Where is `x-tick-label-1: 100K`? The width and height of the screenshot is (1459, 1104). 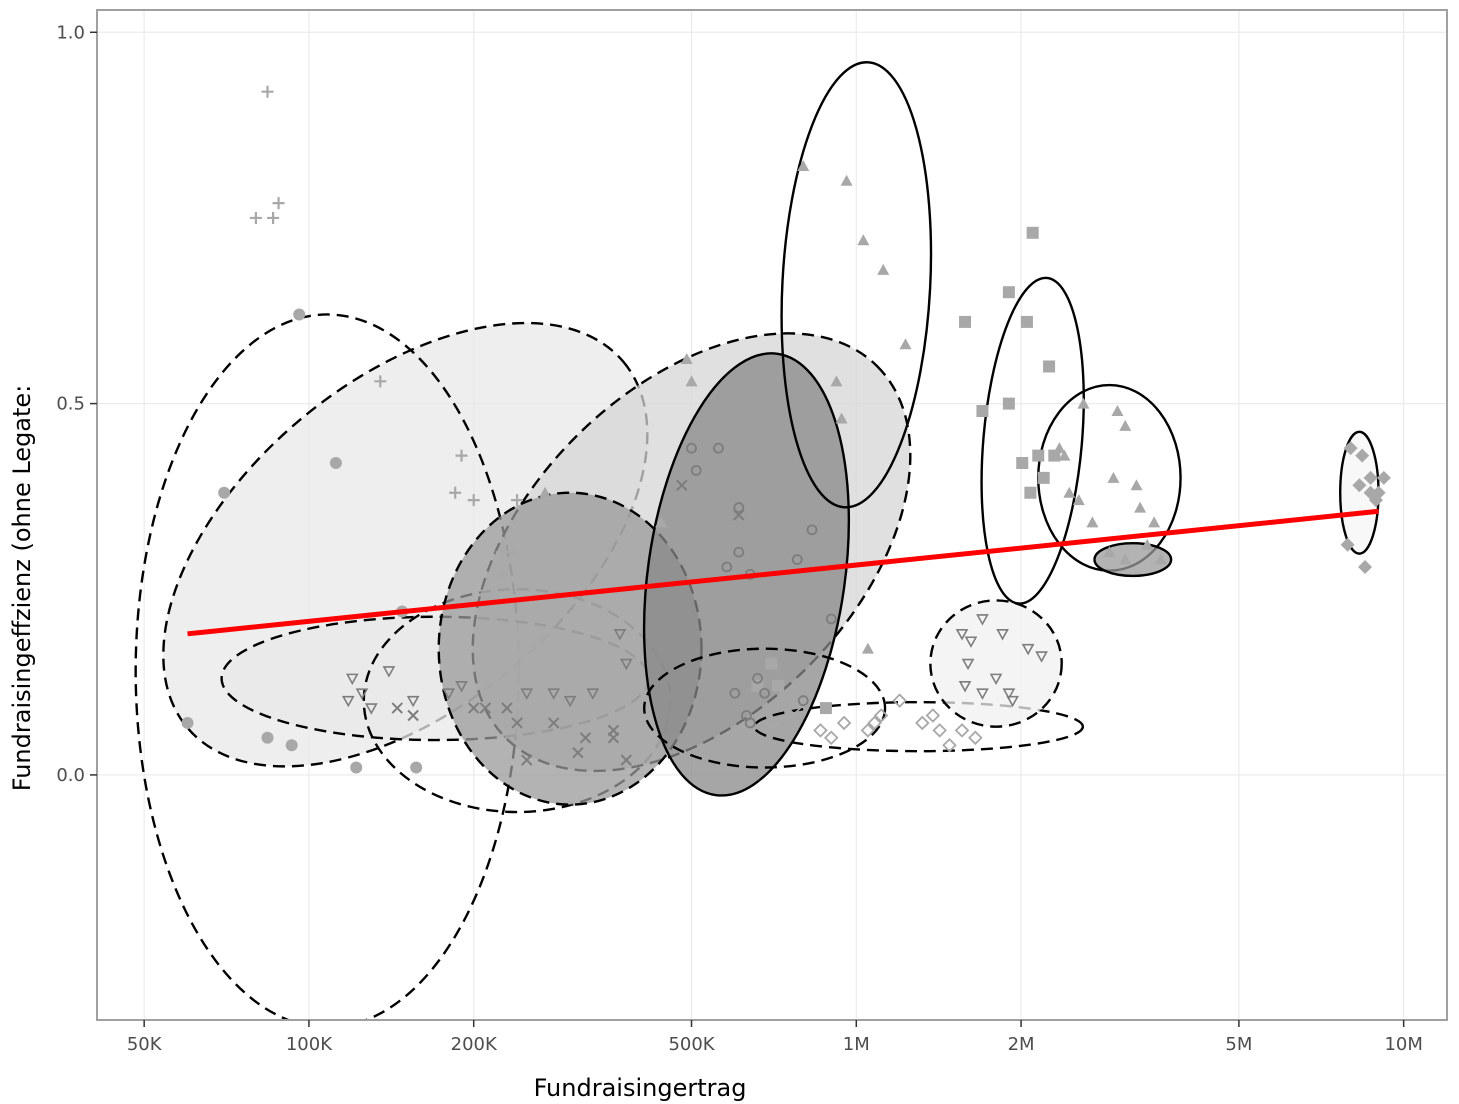
x-tick-label-1: 100K is located at coordinates (309, 1044).